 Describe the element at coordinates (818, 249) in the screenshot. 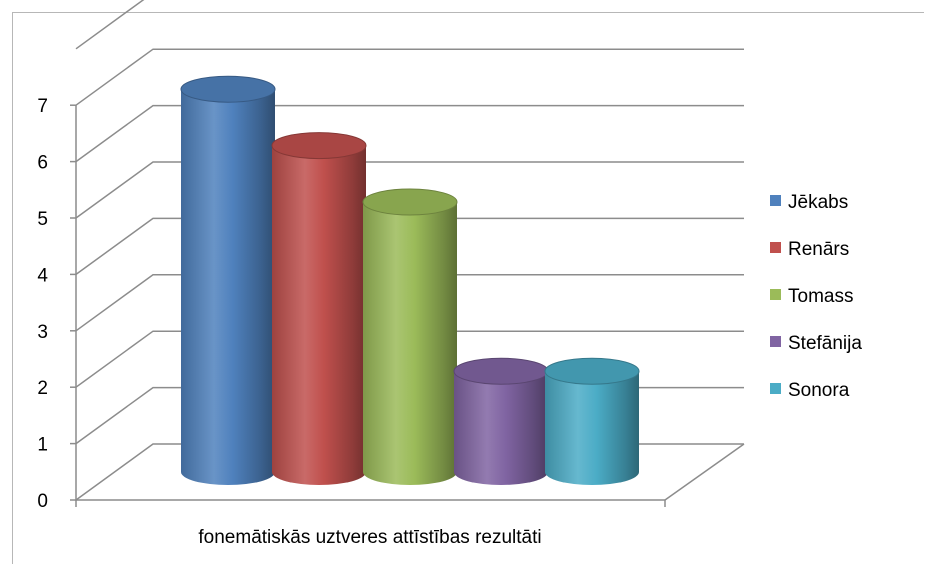

I see `legend-label: Renārs` at that location.